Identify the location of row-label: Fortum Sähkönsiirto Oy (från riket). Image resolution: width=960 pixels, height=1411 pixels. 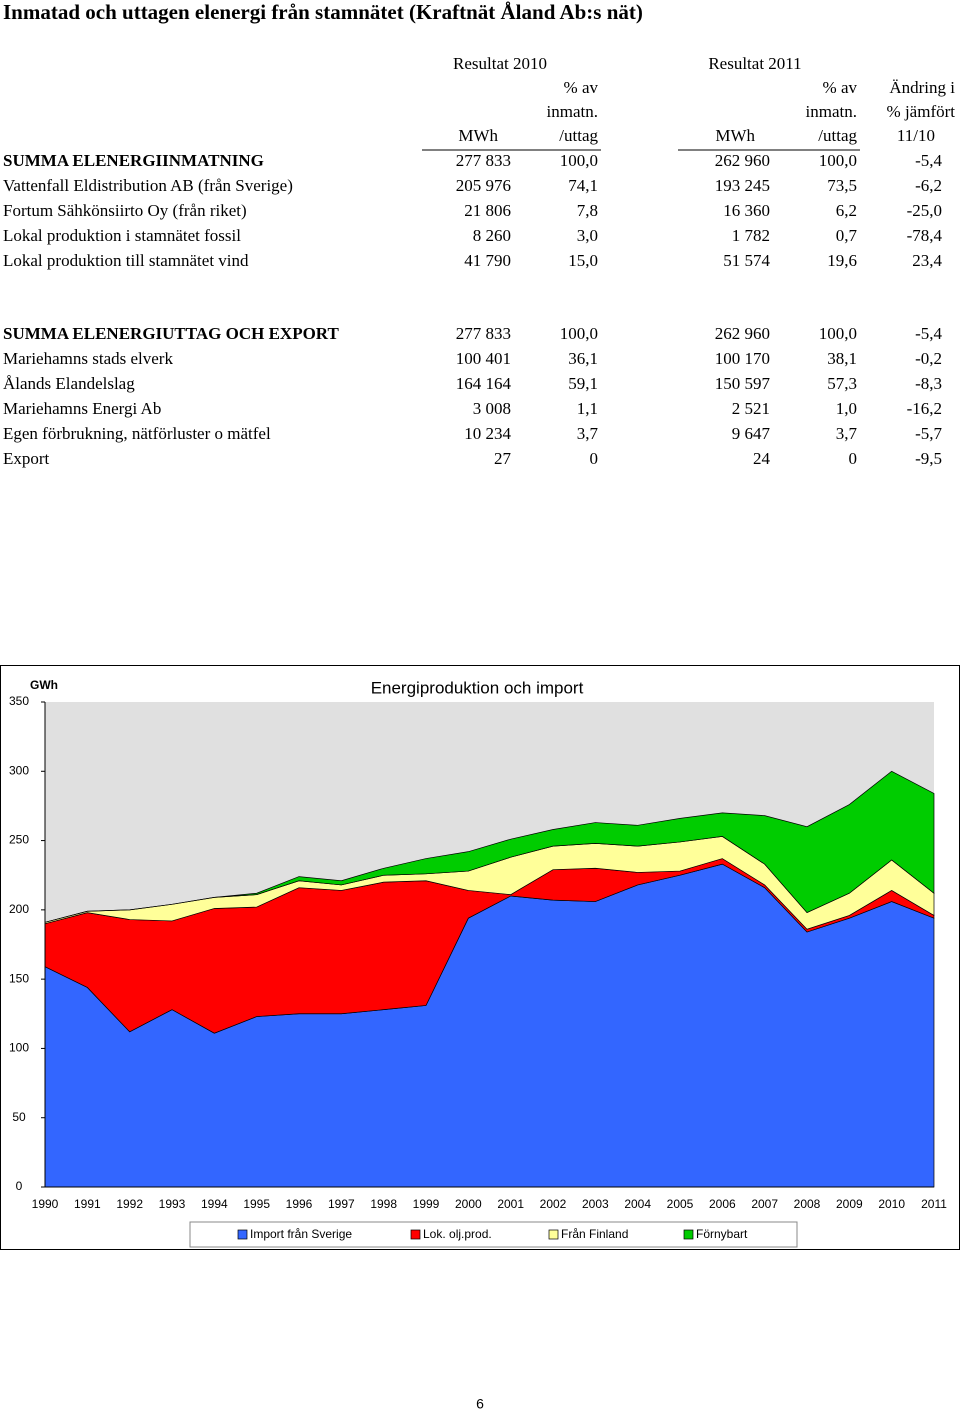
(125, 210).